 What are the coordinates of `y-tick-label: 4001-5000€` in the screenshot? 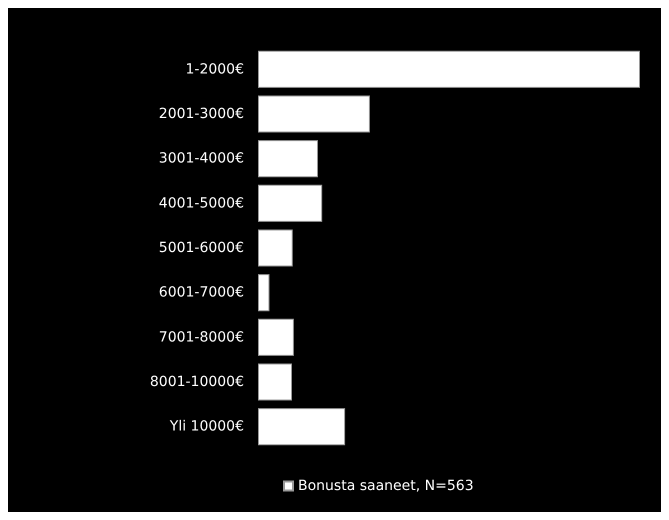 It's located at (201, 203).